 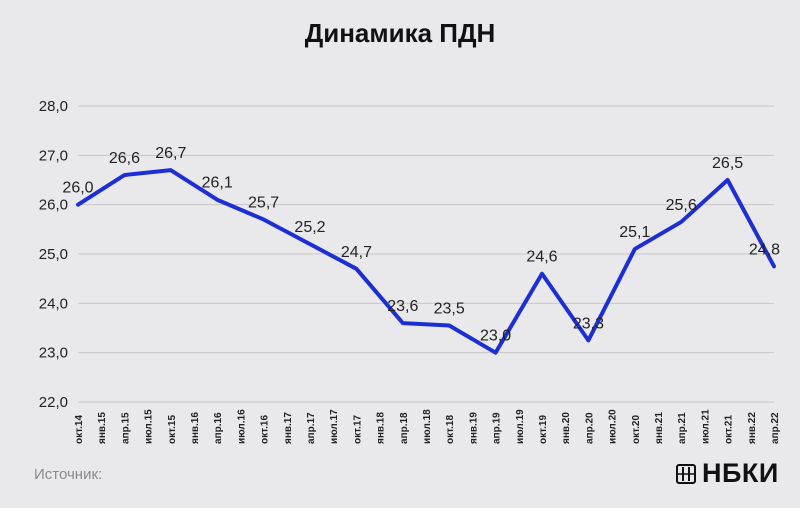 I want to click on brand-name: НБКИ, so click(x=740, y=473).